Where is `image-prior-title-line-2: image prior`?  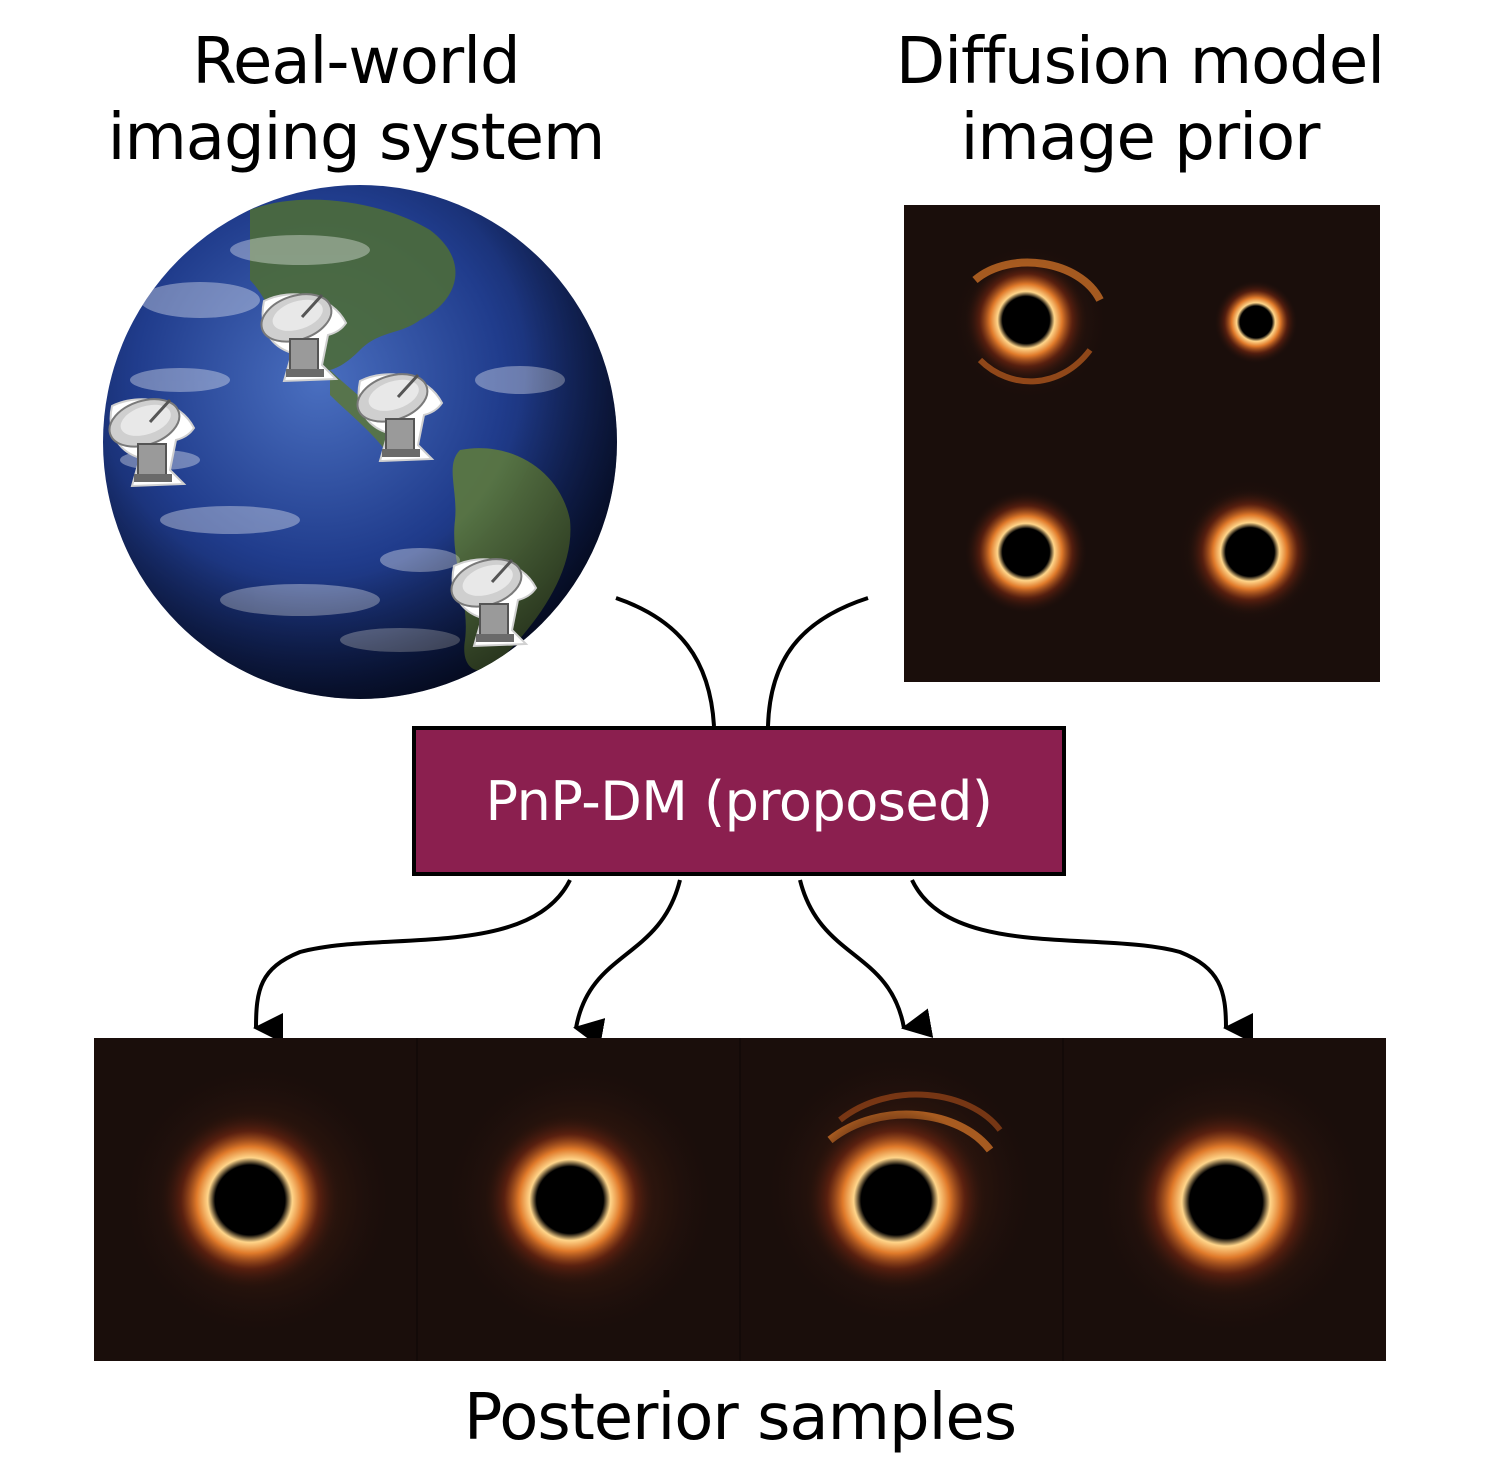 image-prior-title-line-2: image prior is located at coordinates (1140, 138).